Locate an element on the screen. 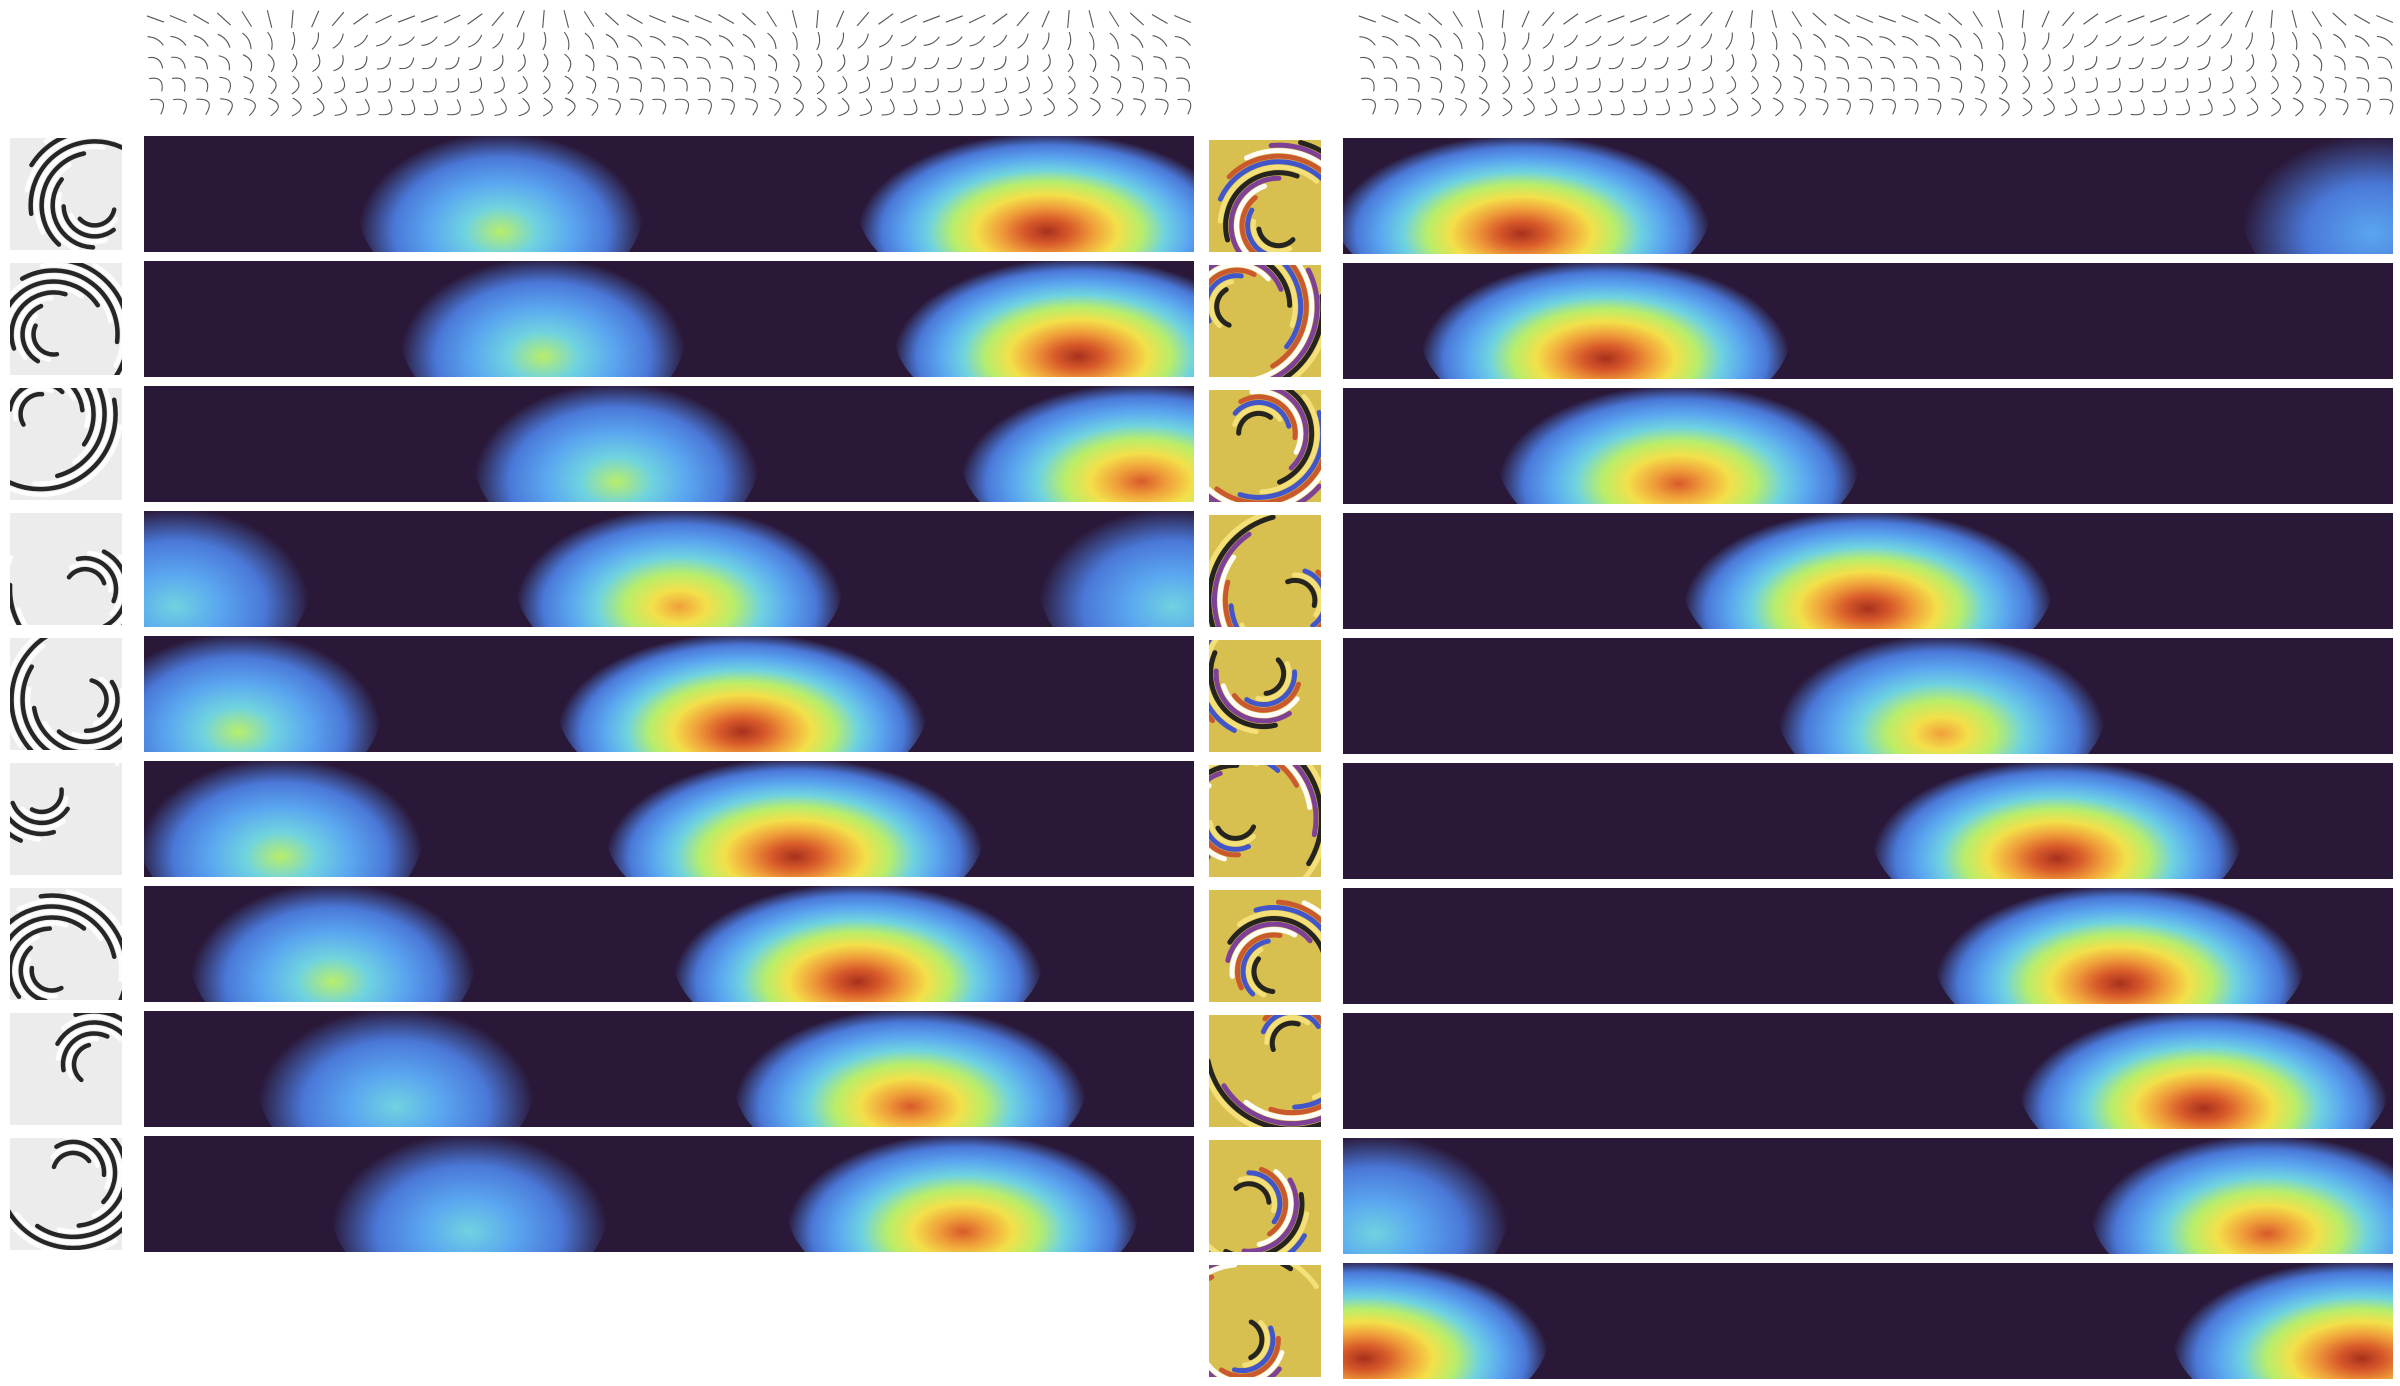 The width and height of the screenshot is (2400, 1386). stimulus-thumbnail is located at coordinates (66, 1194).